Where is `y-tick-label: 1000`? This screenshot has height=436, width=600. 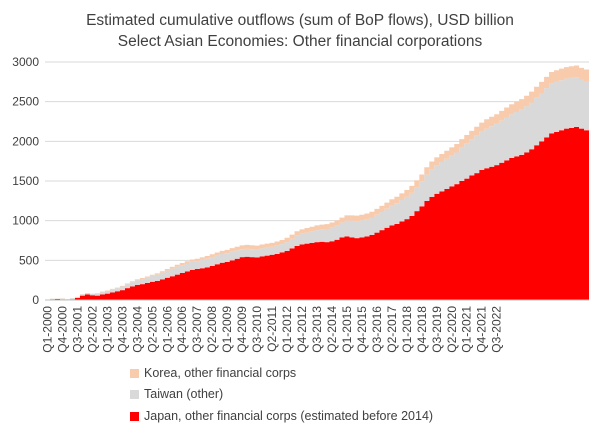
y-tick-label: 1000 is located at coordinates (25, 221).